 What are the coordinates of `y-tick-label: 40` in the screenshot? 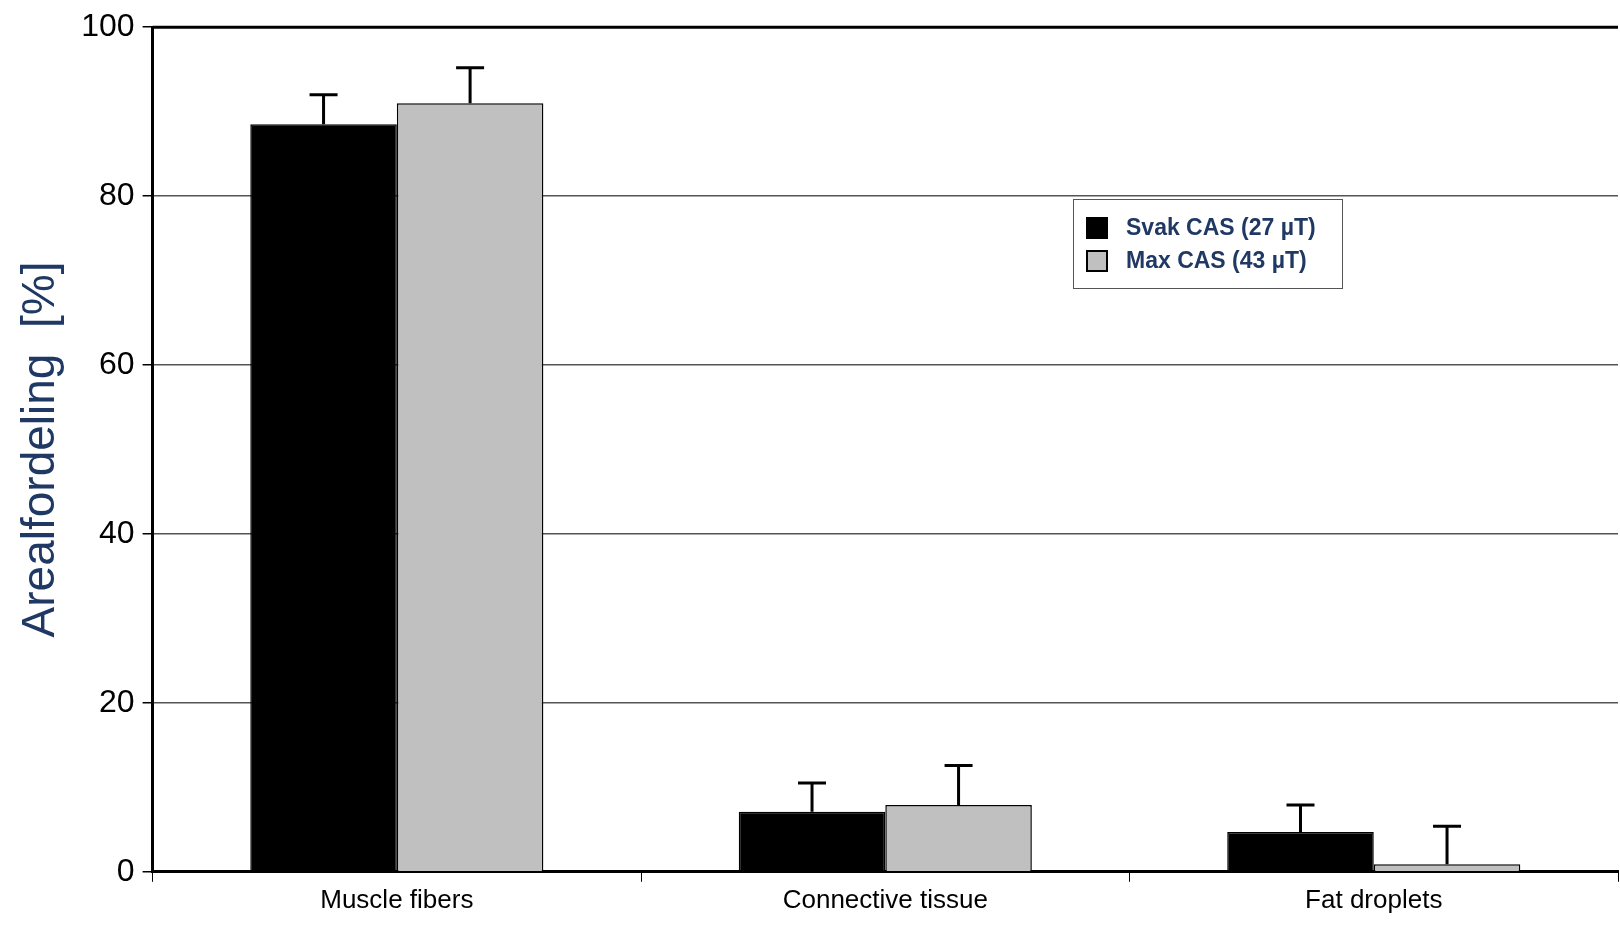 It's located at (117, 531).